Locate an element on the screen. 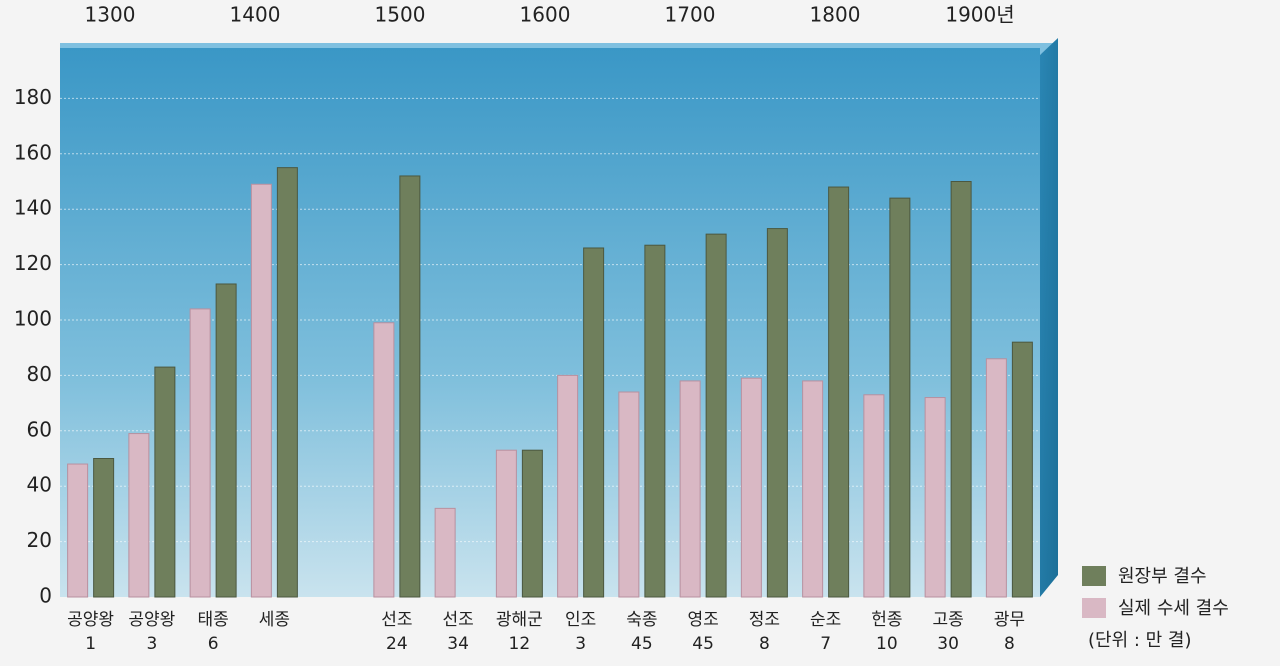 The image size is (1280, 666). y-tick-label: 100 is located at coordinates (33, 319).